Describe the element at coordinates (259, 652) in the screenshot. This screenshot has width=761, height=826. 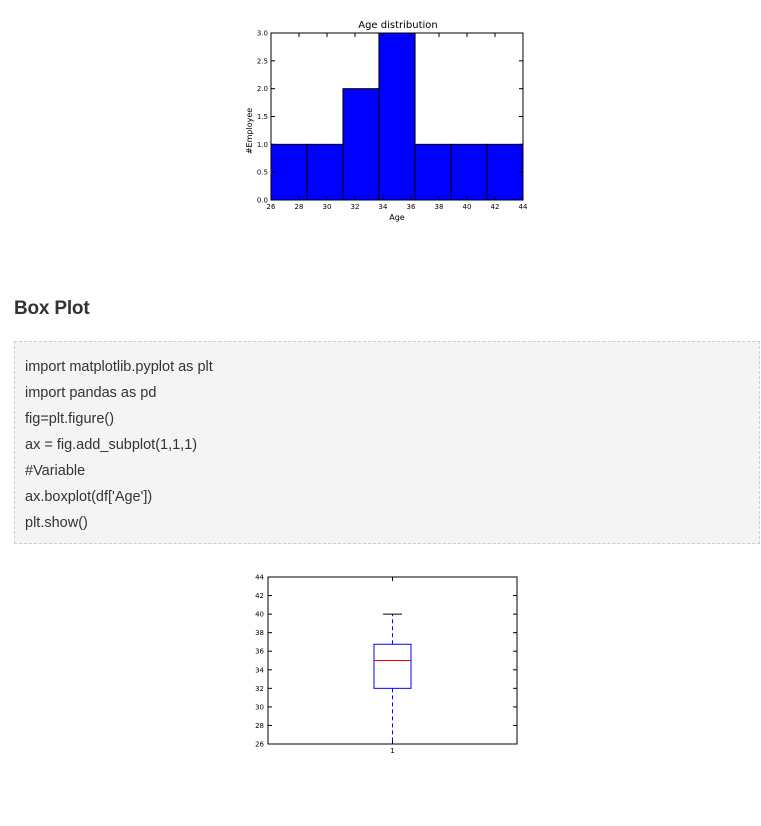
I see `boxplot-y-tick-label: 36` at that location.